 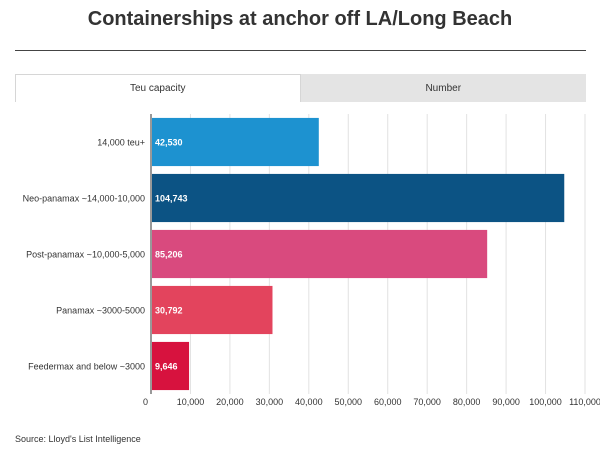 I want to click on category-label: 14,000 teu+, so click(x=121, y=143).